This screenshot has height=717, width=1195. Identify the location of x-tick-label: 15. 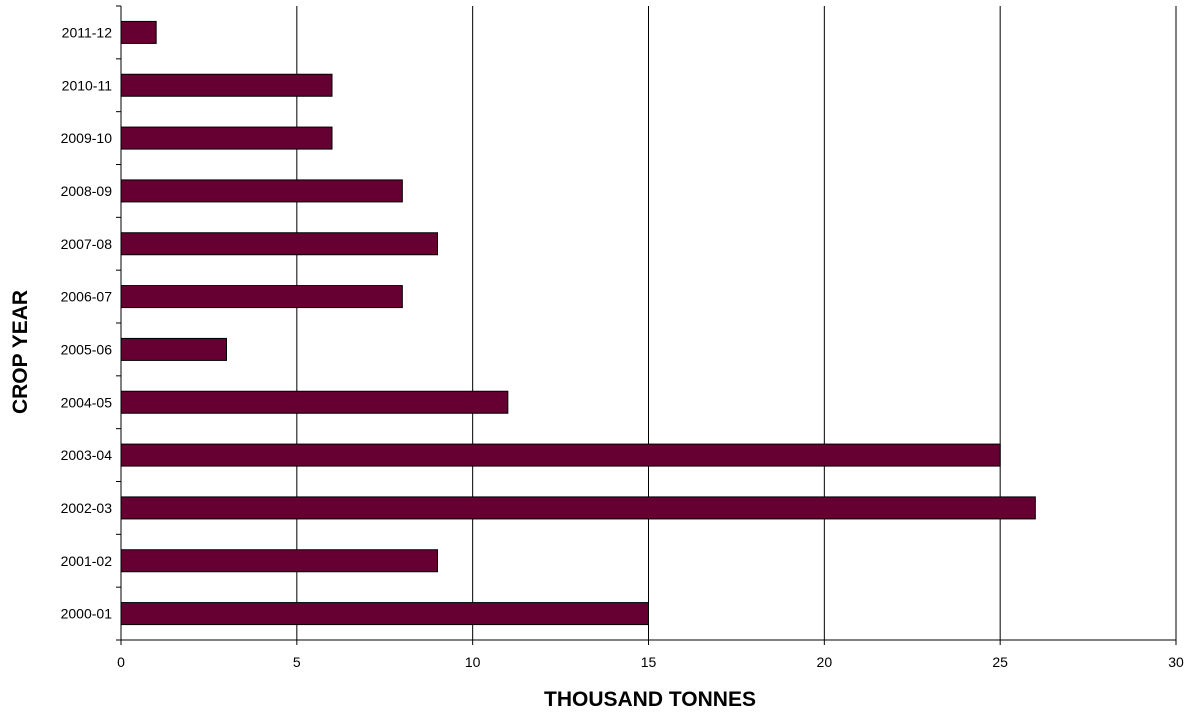
(649, 662).